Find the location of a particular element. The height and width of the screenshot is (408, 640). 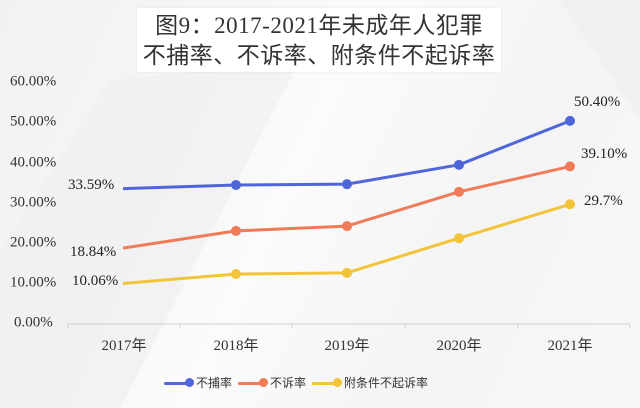

legend-item-bubu: 不捕率 is located at coordinates (198, 382).